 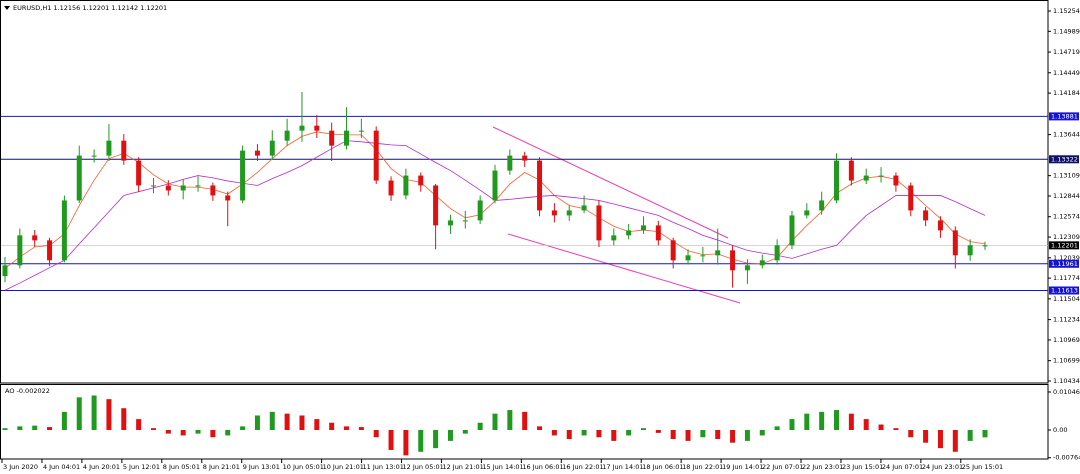 What do you see at coordinates (1064, 116) in the screenshot?
I see `level-label: 1.13881` at bounding box center [1064, 116].